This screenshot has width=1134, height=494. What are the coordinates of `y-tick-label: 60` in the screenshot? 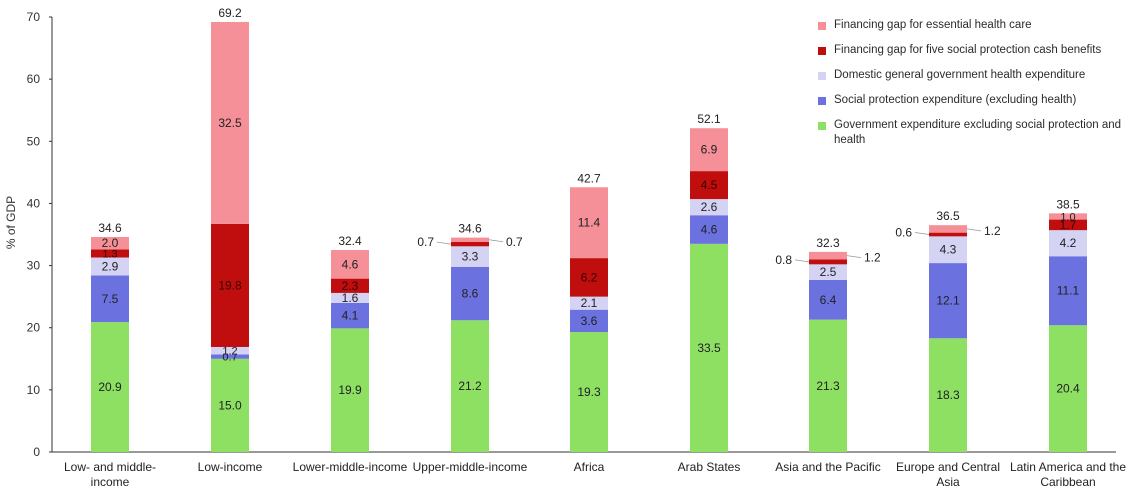 It's located at (34, 79).